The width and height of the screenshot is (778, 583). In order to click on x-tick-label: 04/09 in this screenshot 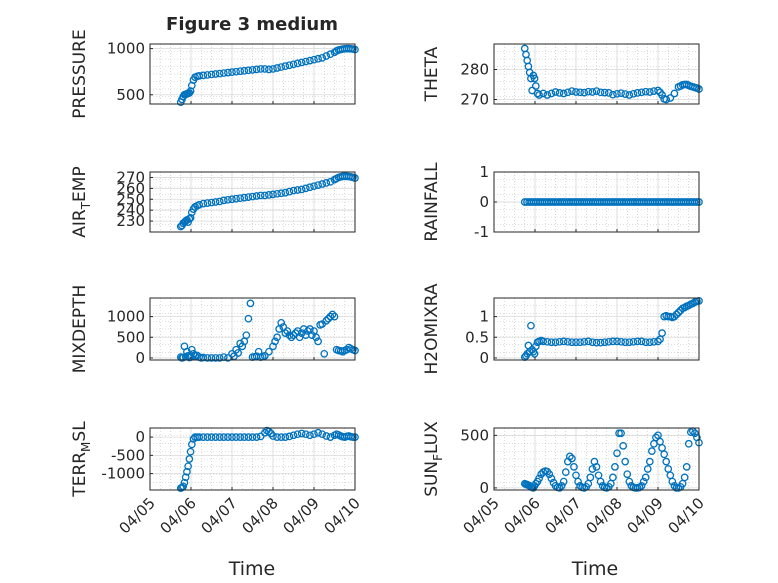, I will do `click(645, 515)`.